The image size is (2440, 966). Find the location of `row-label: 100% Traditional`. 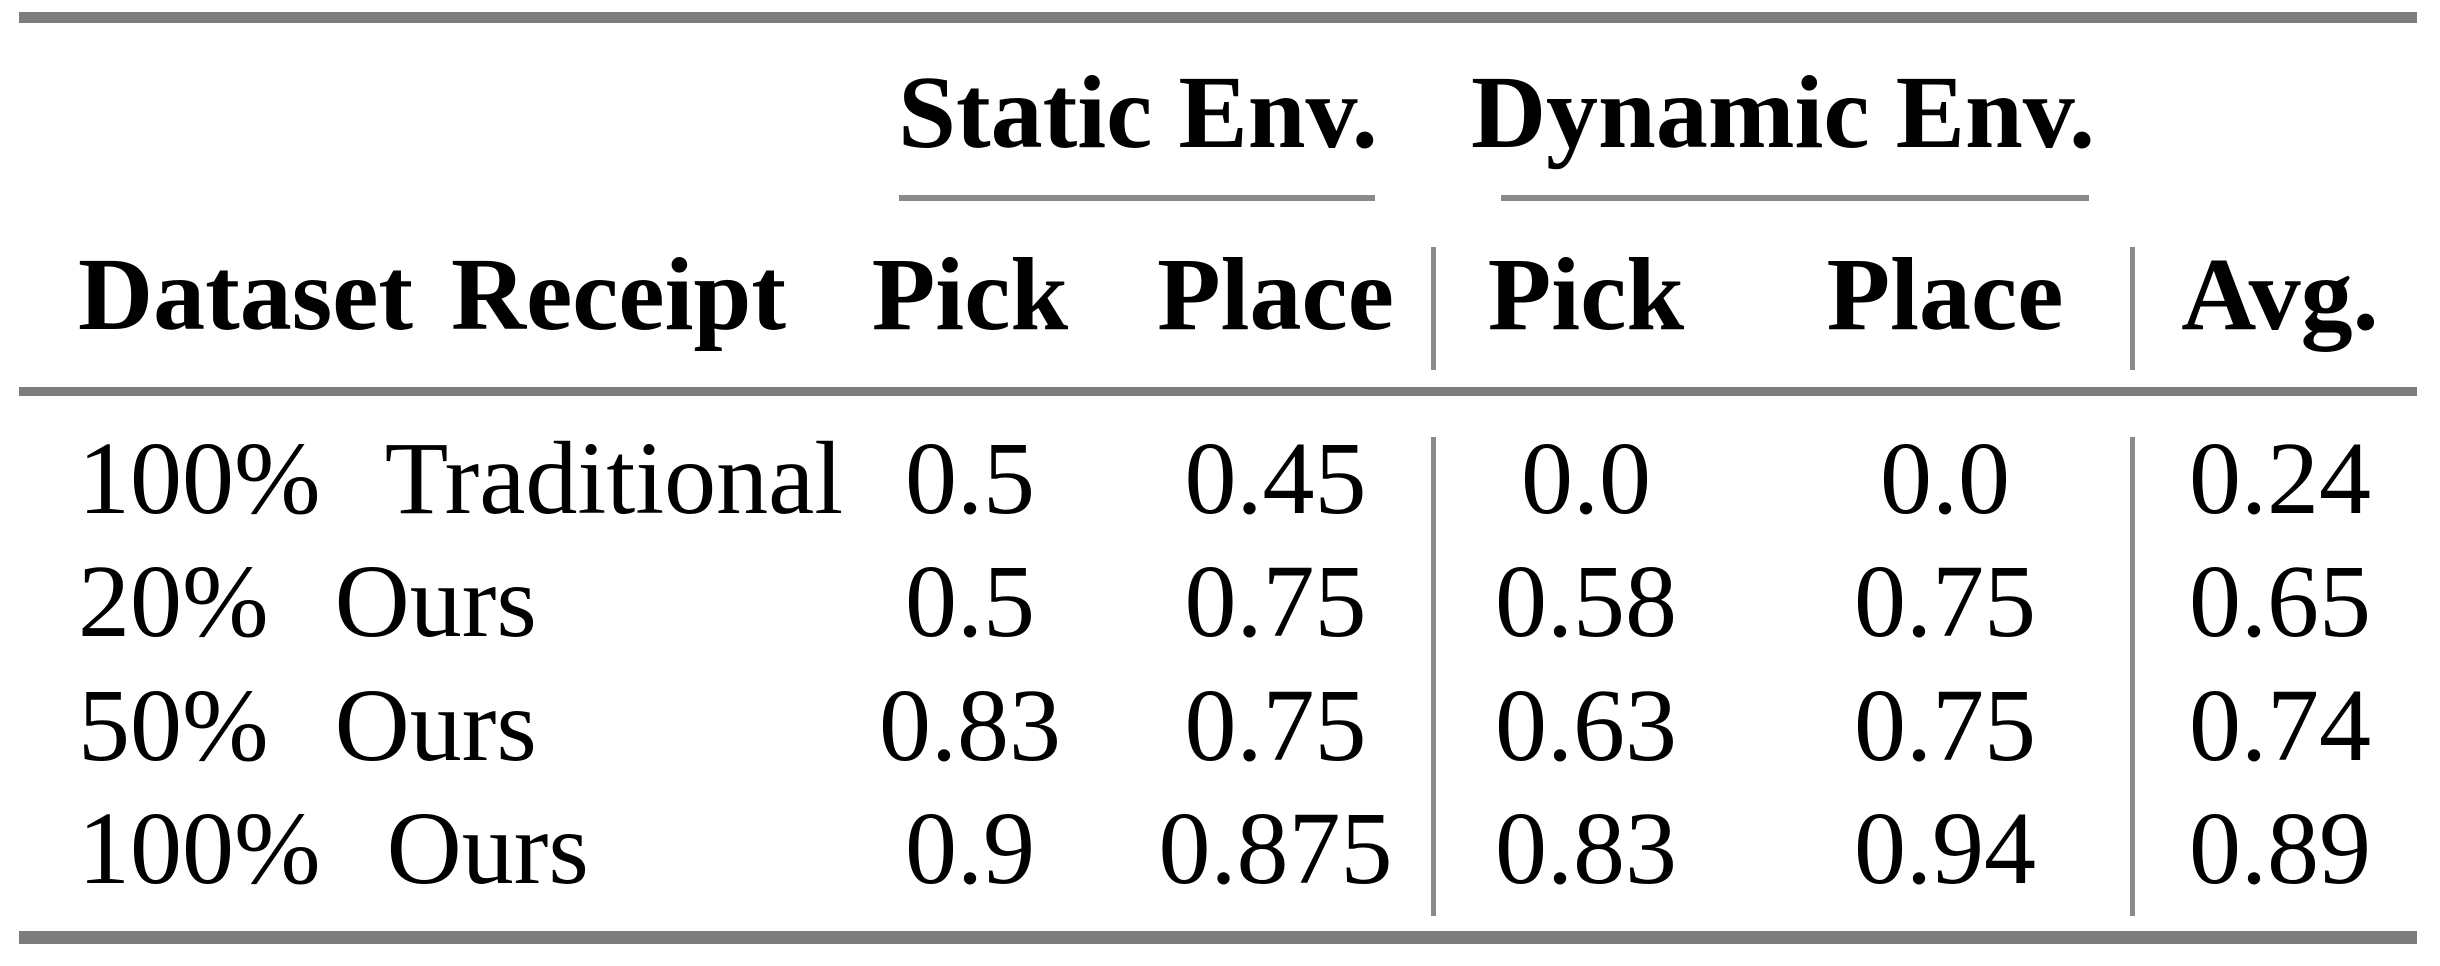

row-label: 100% Traditional is located at coordinates (461, 478).